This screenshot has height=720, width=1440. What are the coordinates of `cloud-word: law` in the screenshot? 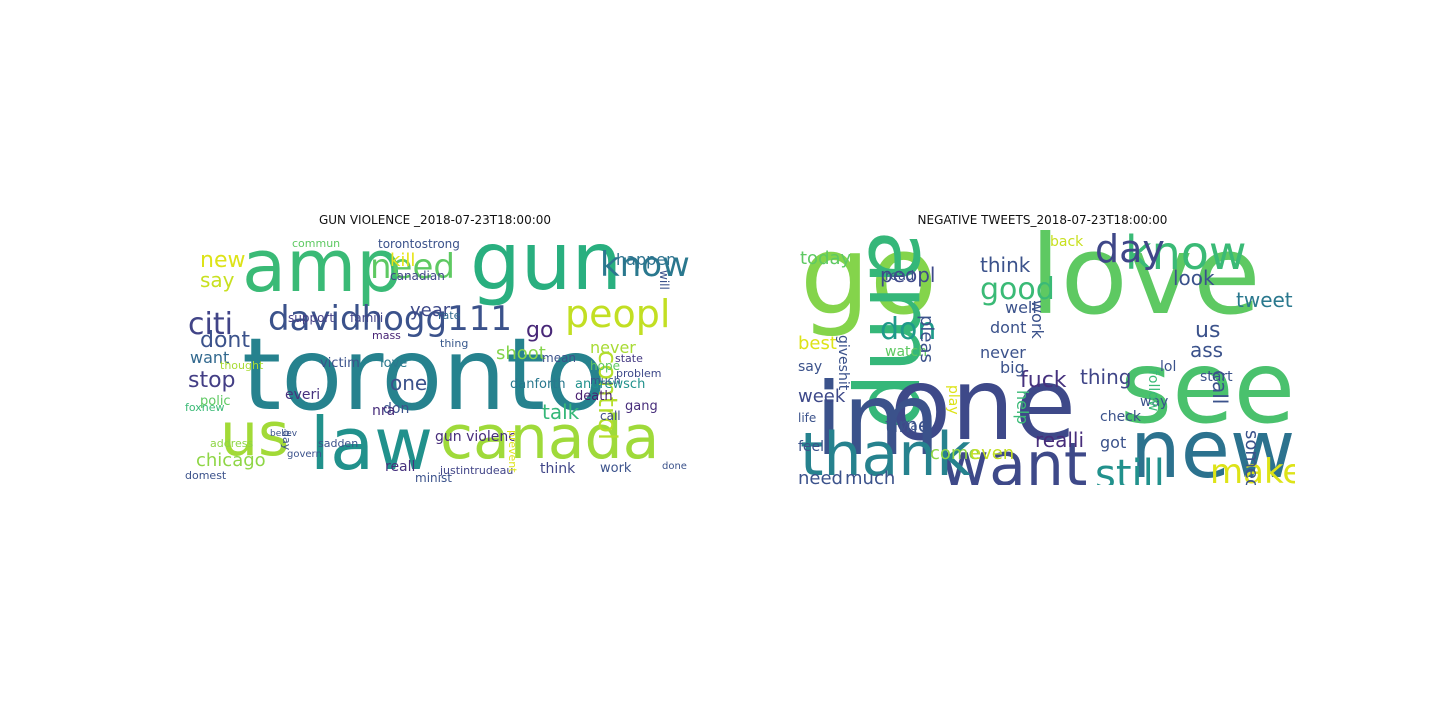 It's located at (372, 443).